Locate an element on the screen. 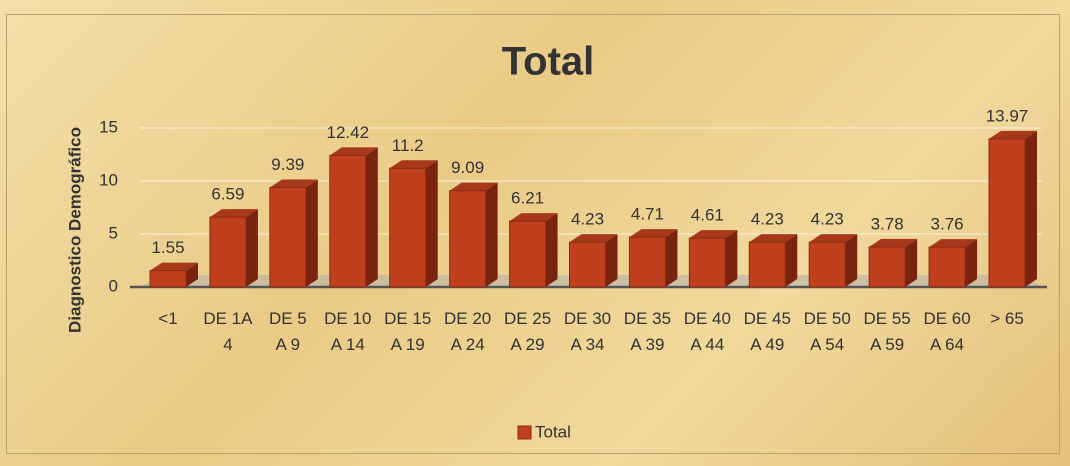 The width and height of the screenshot is (1070, 466). data-label: 3.76 is located at coordinates (947, 224).